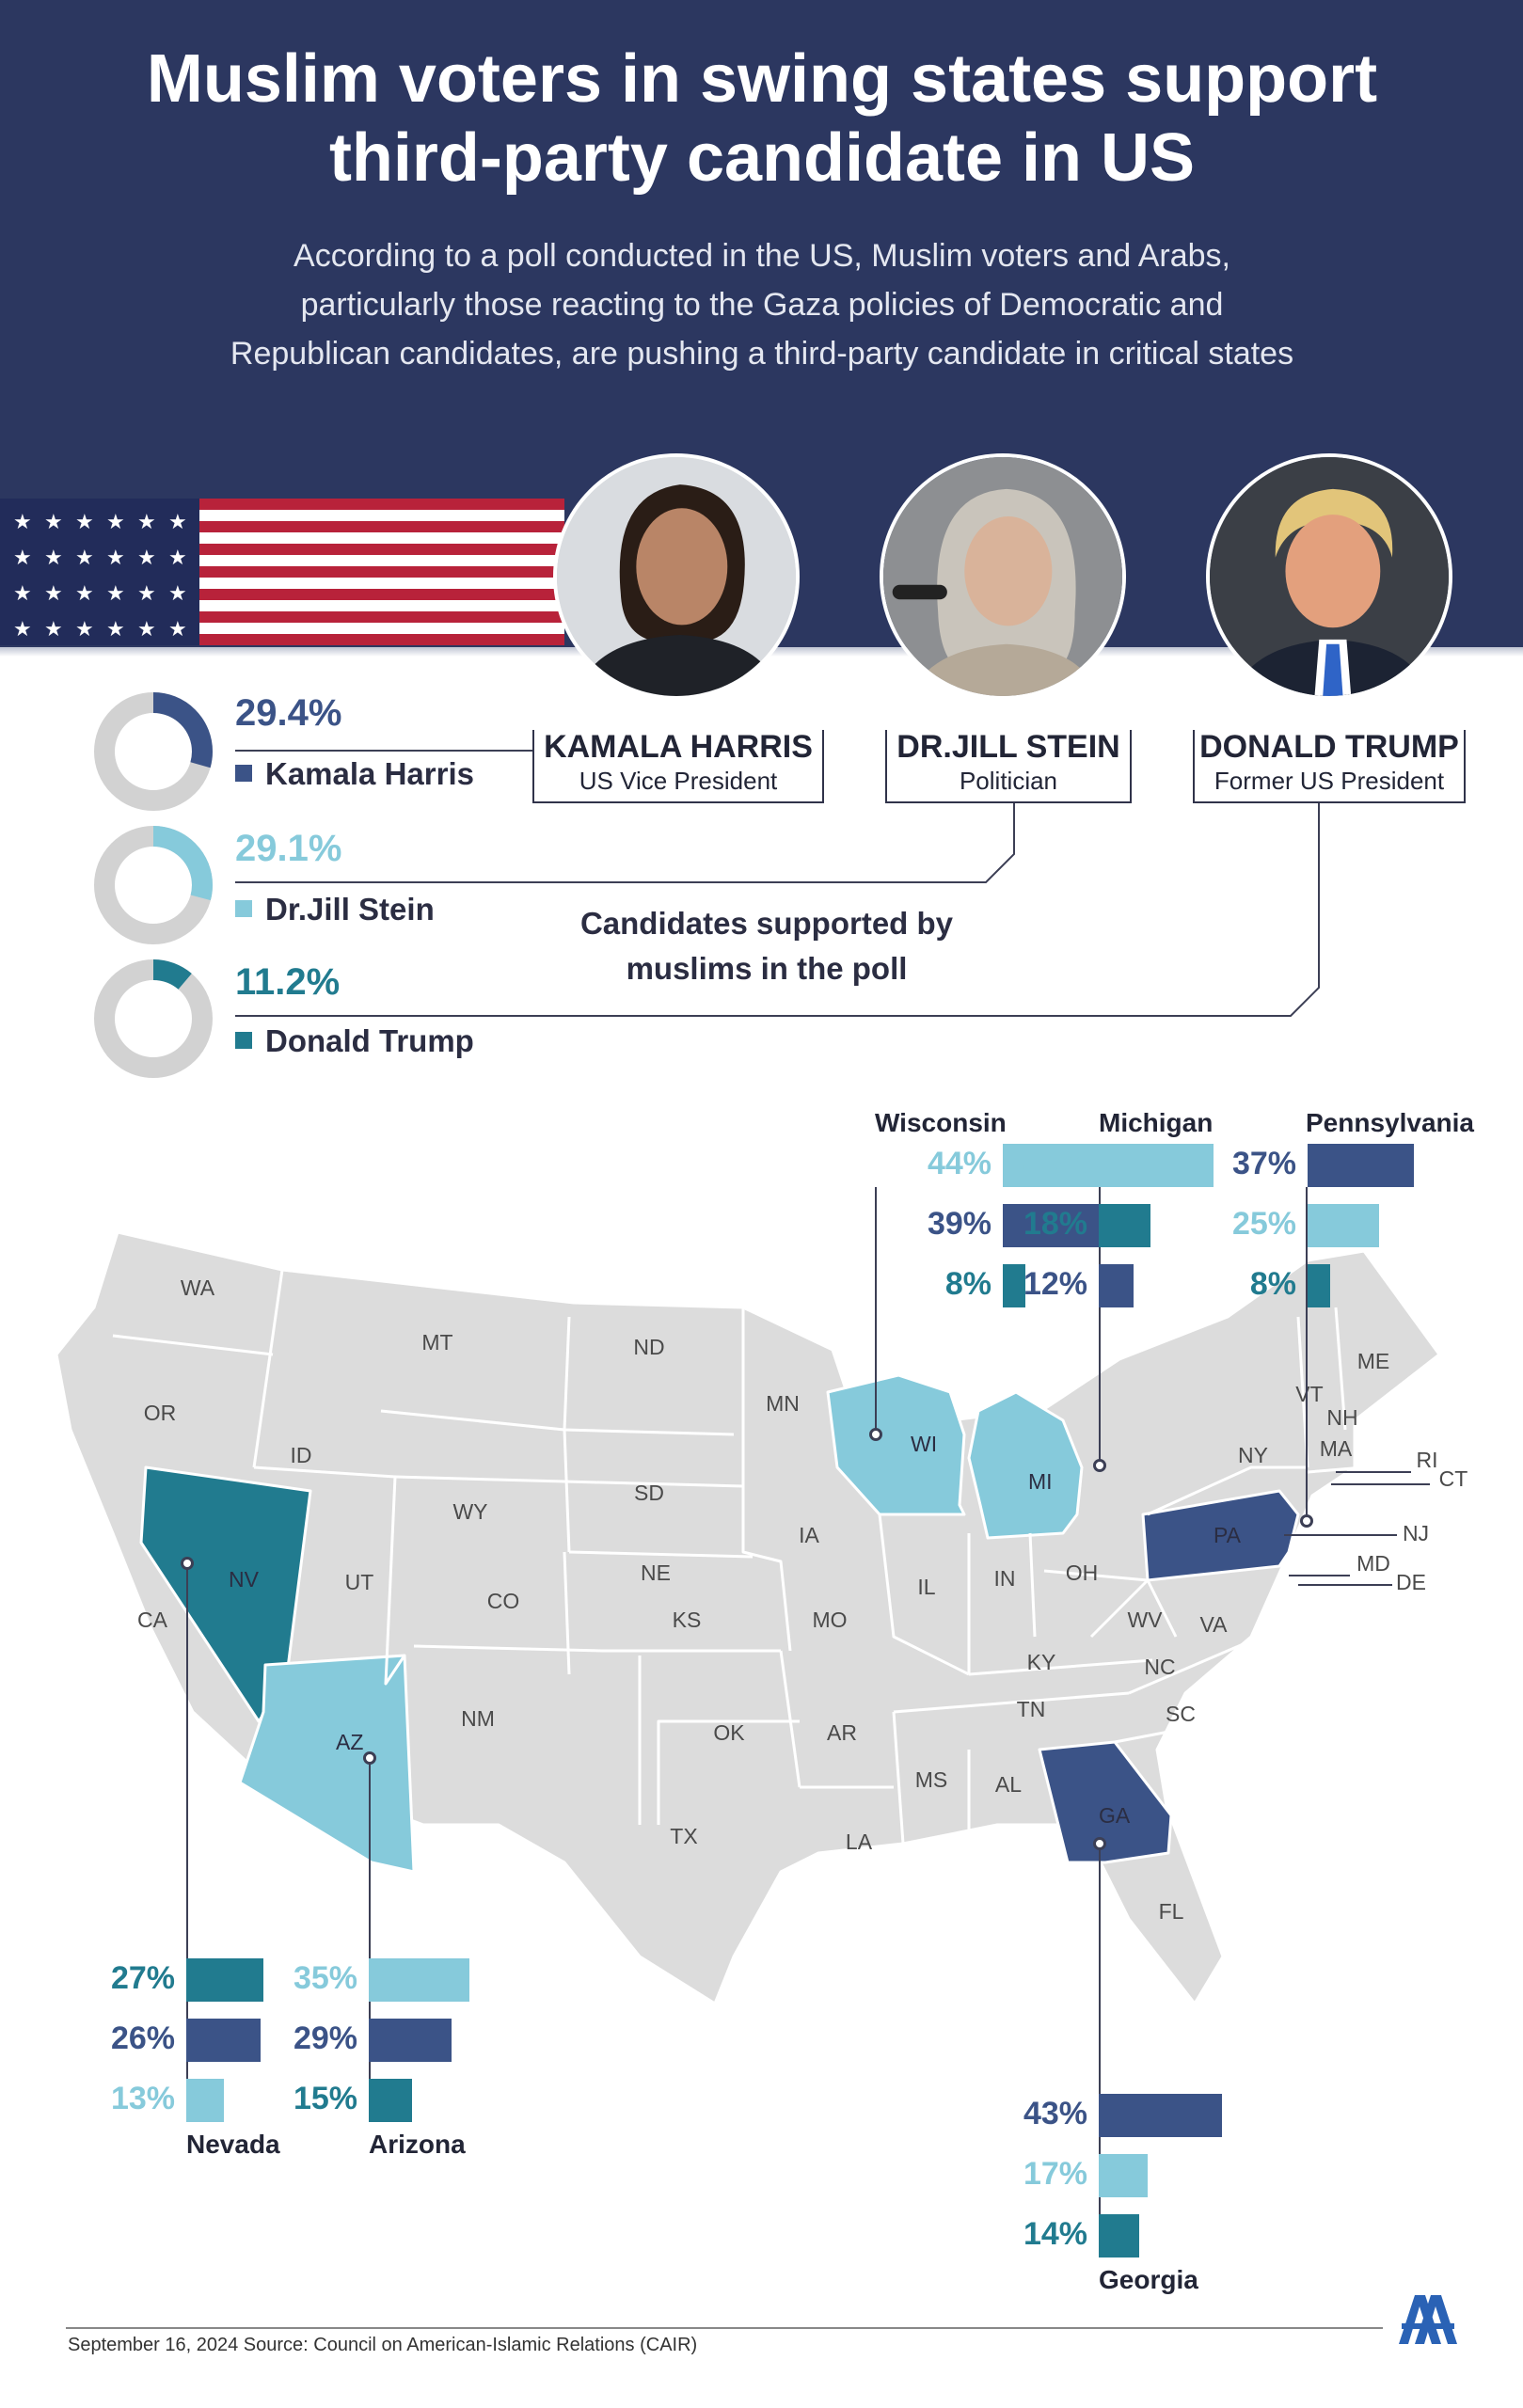 The height and width of the screenshot is (2408, 1523). What do you see at coordinates (924, 1444) in the screenshot?
I see `state-abbr-wi: WI` at bounding box center [924, 1444].